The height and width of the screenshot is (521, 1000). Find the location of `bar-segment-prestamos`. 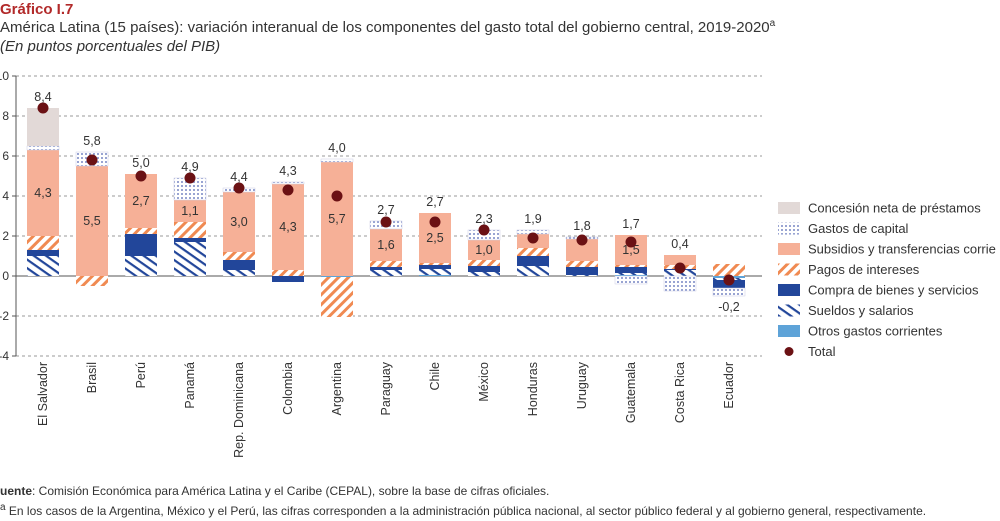

bar-segment-prestamos is located at coordinates (43, 127).